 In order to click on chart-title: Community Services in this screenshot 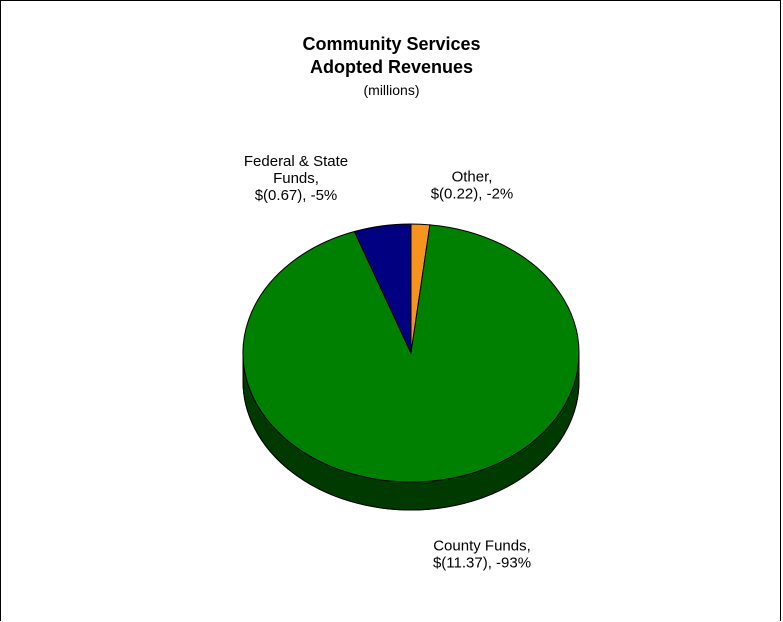, I will do `click(391, 44)`.